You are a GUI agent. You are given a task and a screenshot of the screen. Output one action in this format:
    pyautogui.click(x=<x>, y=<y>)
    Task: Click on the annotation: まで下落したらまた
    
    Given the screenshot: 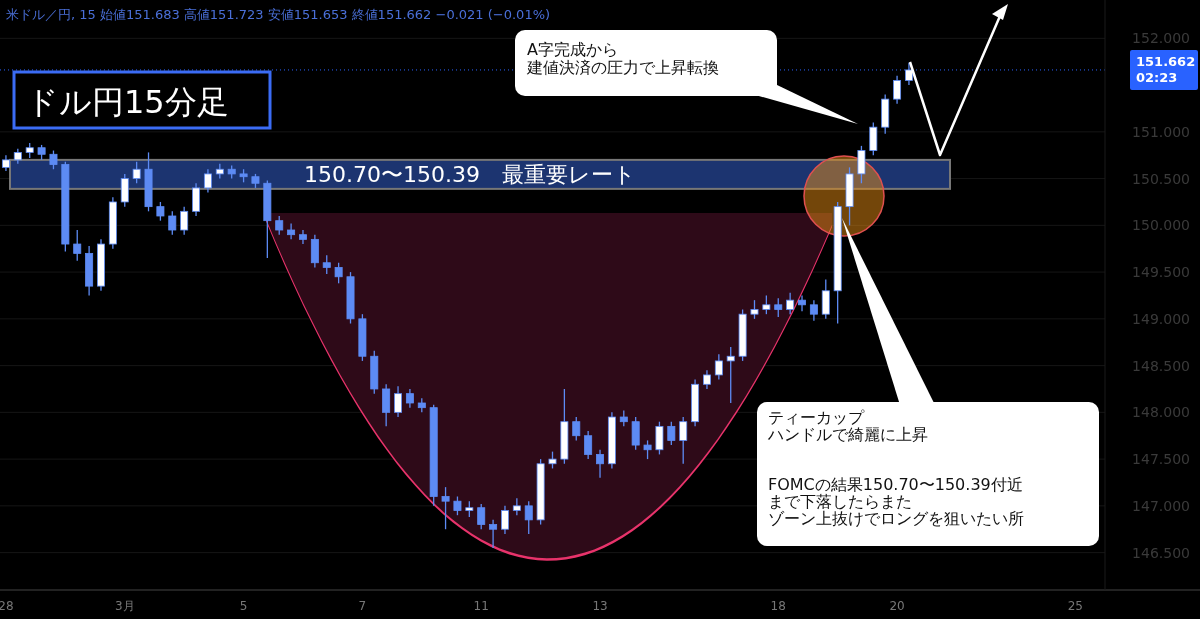 What is the action you would take?
    pyautogui.click(x=840, y=501)
    